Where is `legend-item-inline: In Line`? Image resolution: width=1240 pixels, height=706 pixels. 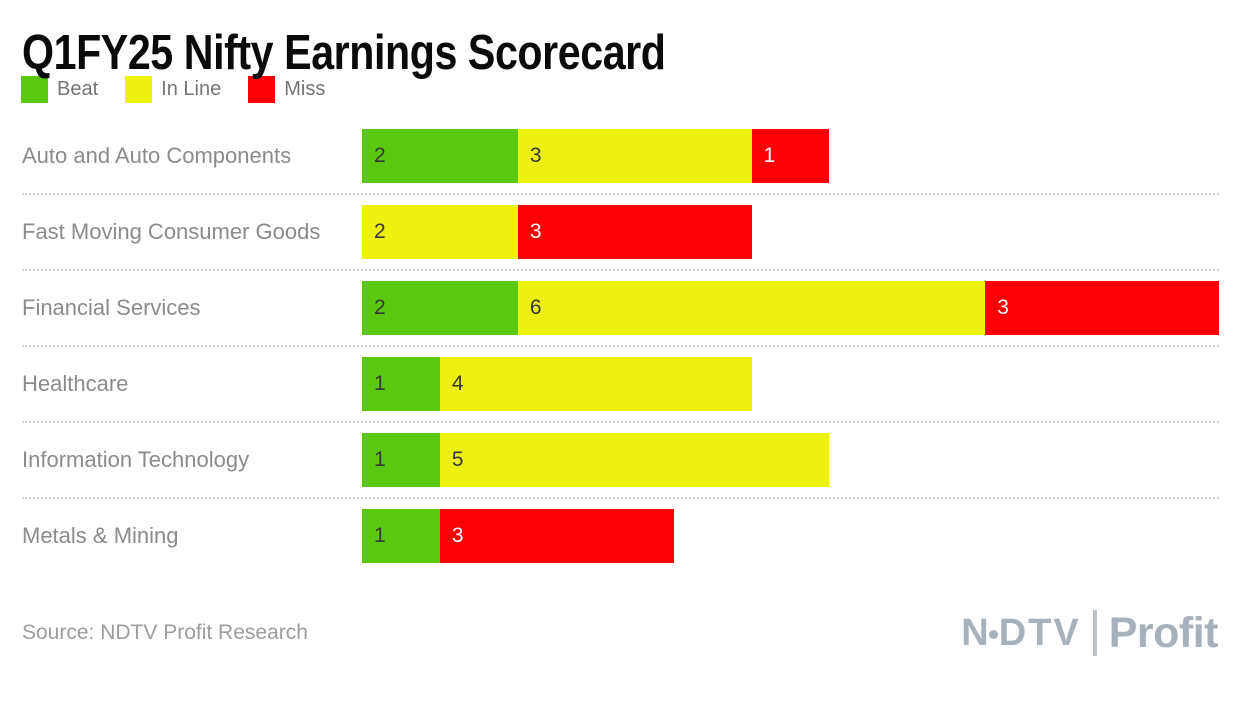 legend-item-inline: In Line is located at coordinates (173, 89).